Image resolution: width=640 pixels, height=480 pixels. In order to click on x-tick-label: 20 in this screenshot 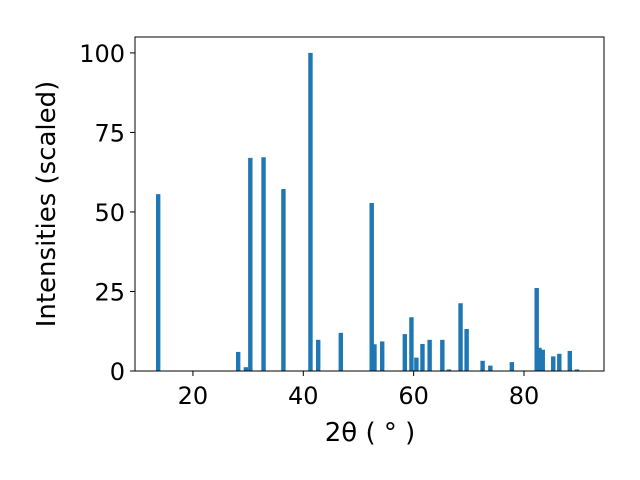, I will do `click(193, 396)`.